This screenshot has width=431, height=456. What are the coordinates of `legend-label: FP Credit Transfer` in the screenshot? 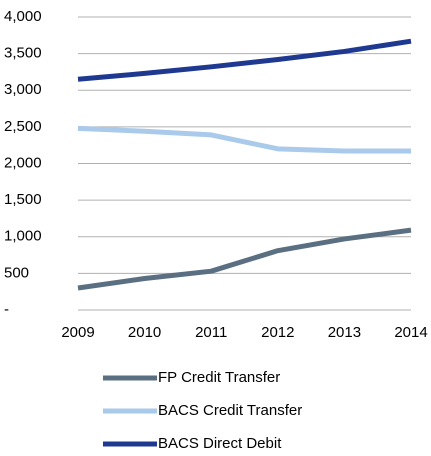 It's located at (219, 377).